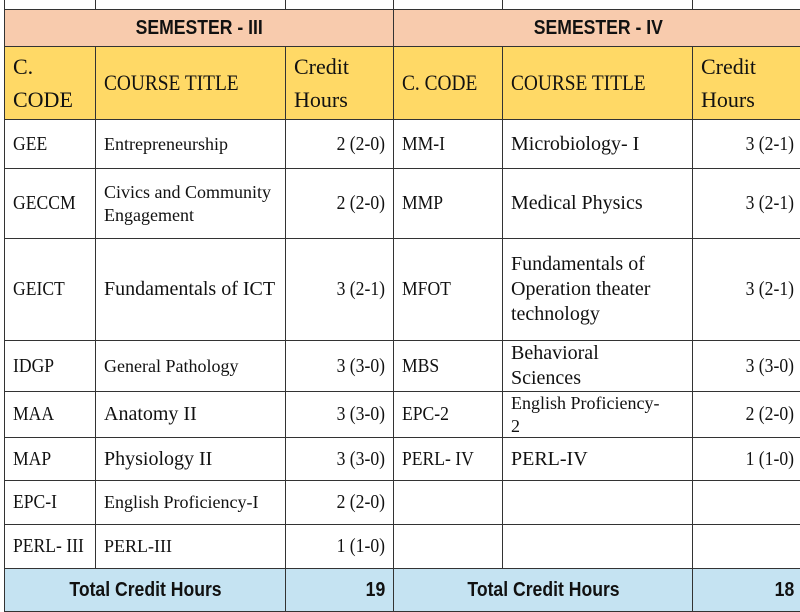  I want to click on cell-title: PERL-III, so click(191, 547).